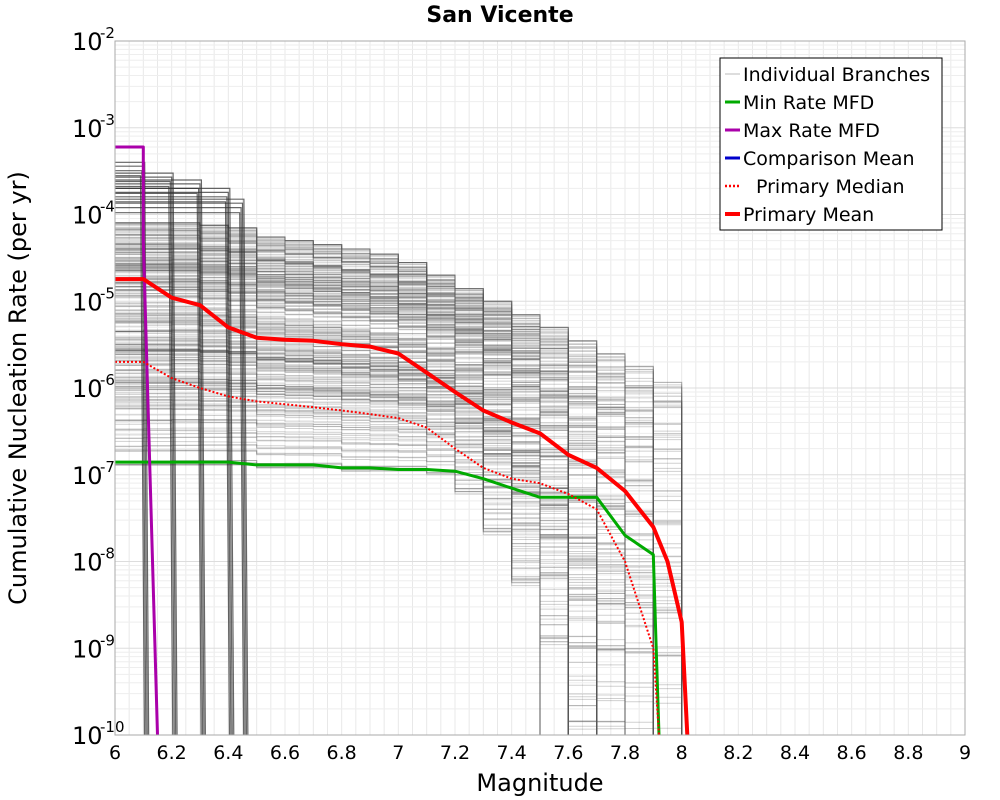 The width and height of the screenshot is (1000, 800). Describe the element at coordinates (93, 561) in the screenshot. I see `y-tick-label: 10⁻⁸` at that location.